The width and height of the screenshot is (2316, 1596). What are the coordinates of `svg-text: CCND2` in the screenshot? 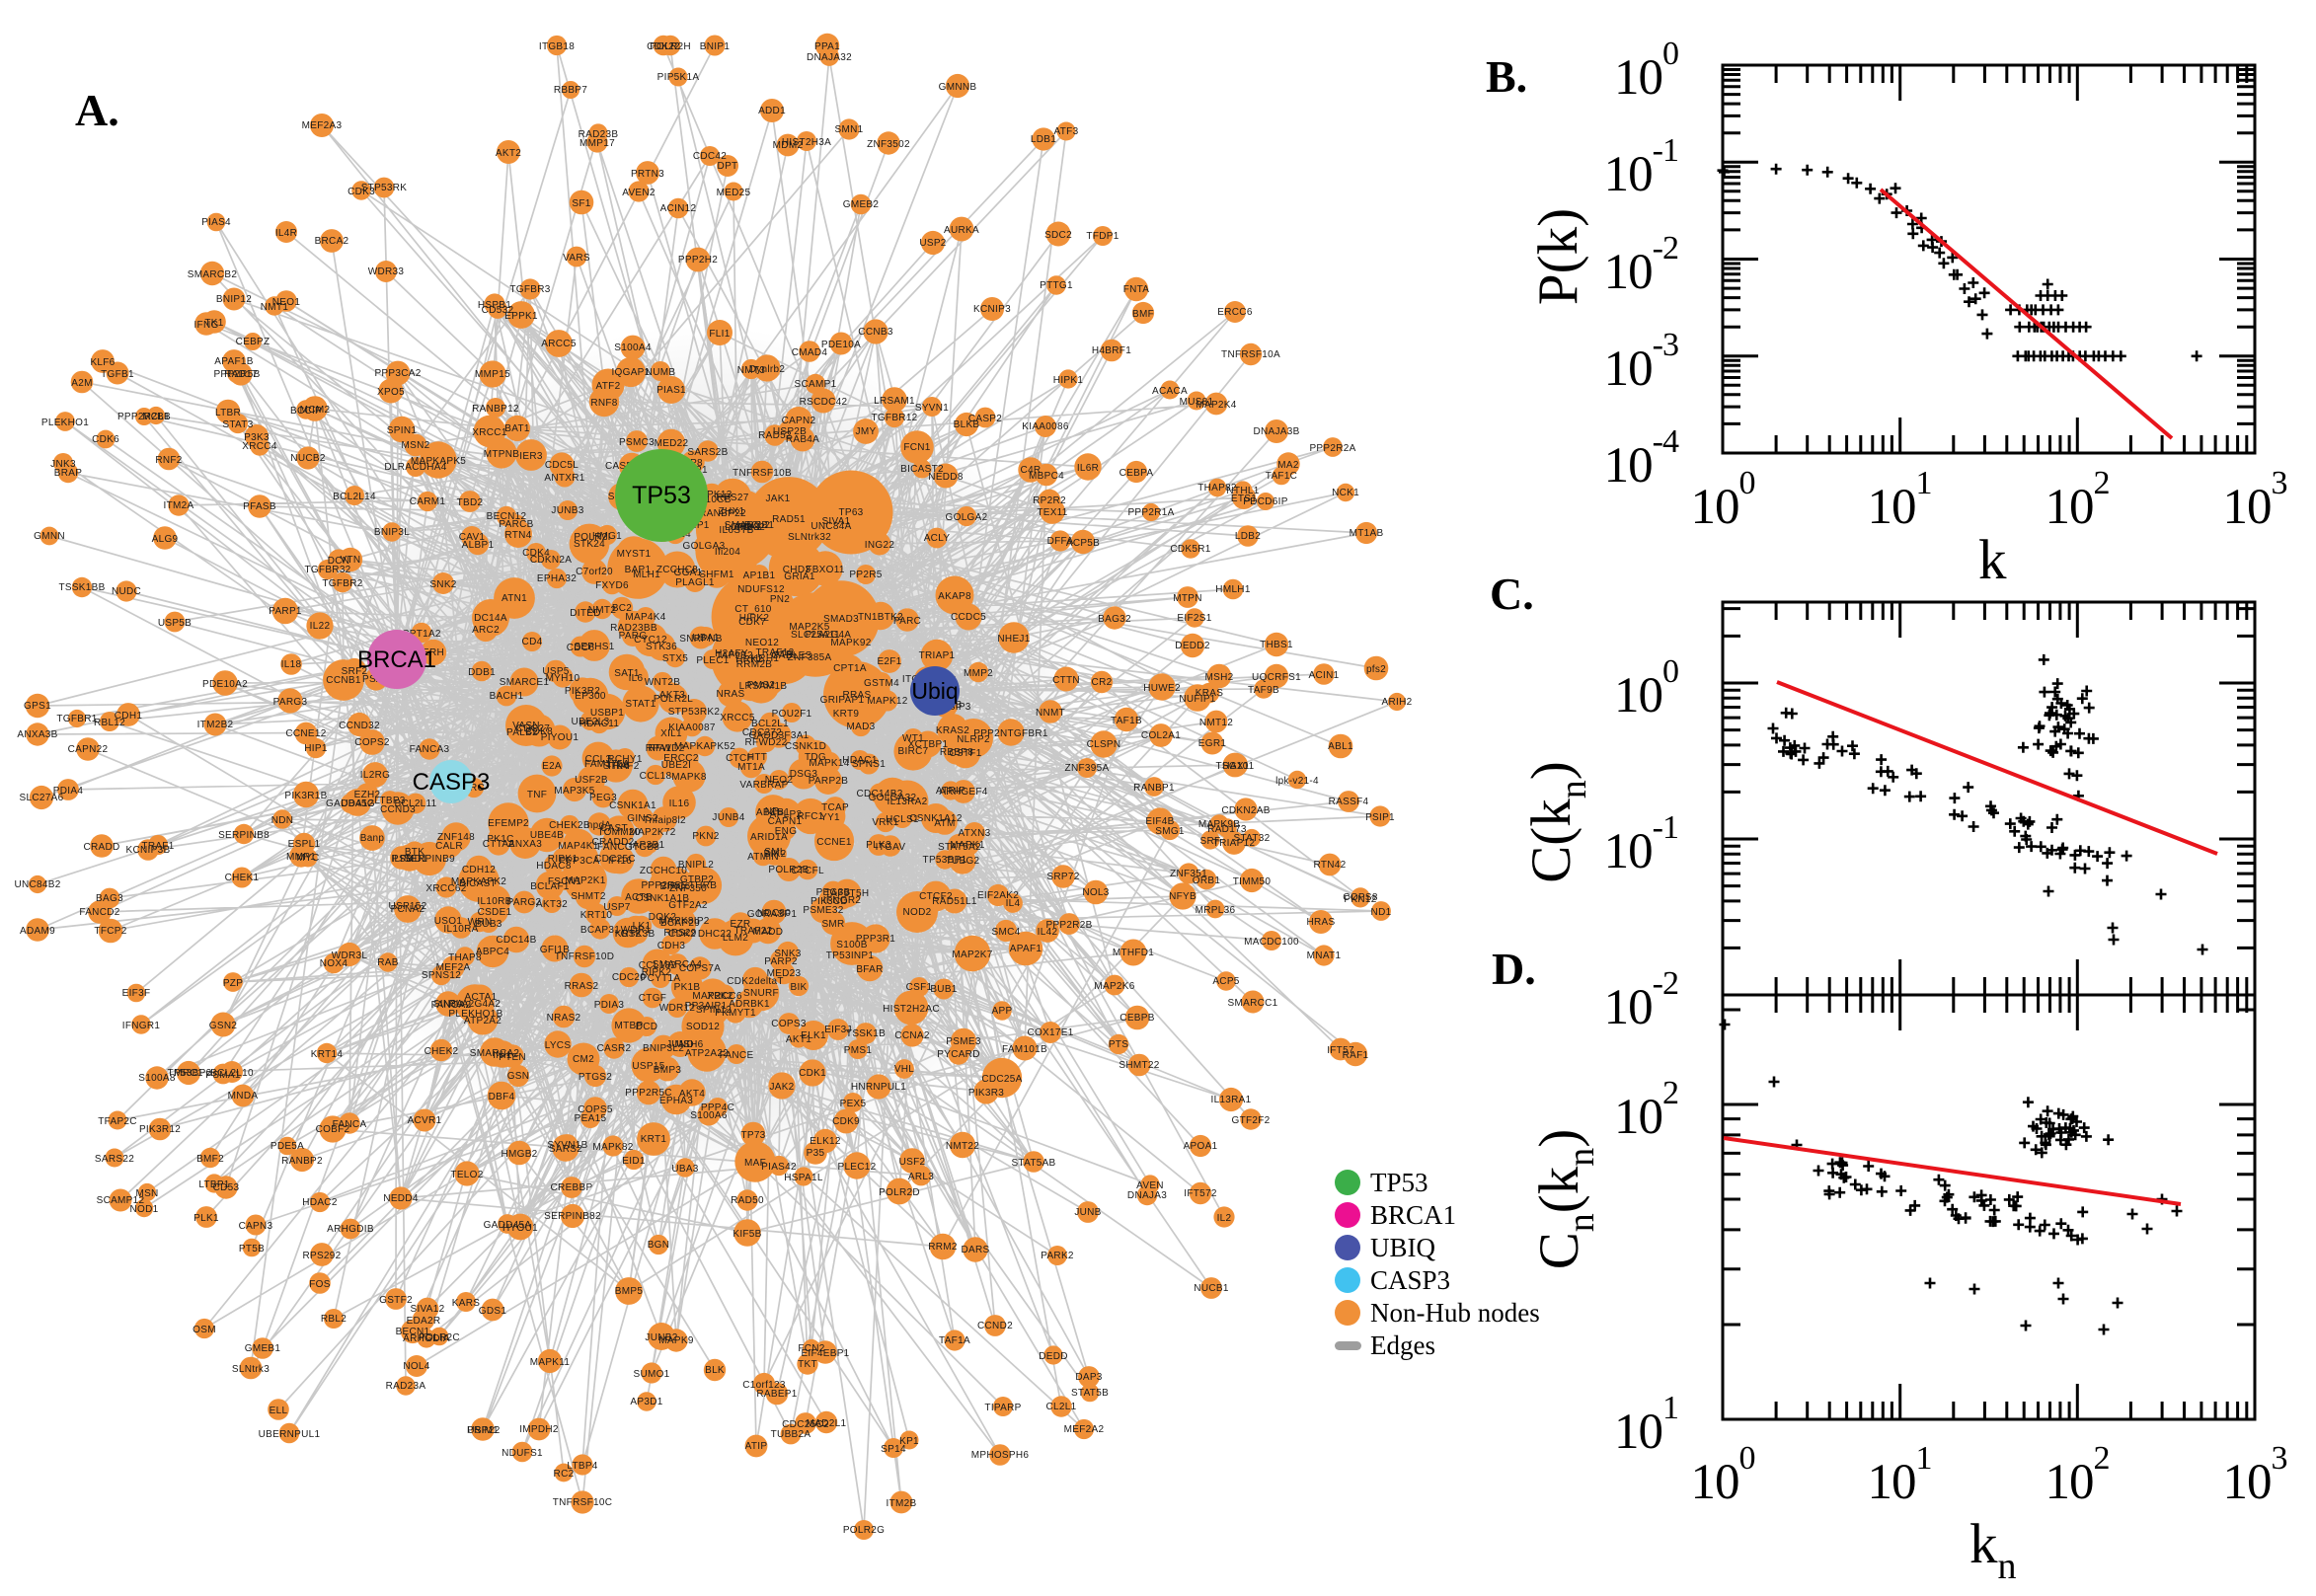 It's located at (995, 1326).